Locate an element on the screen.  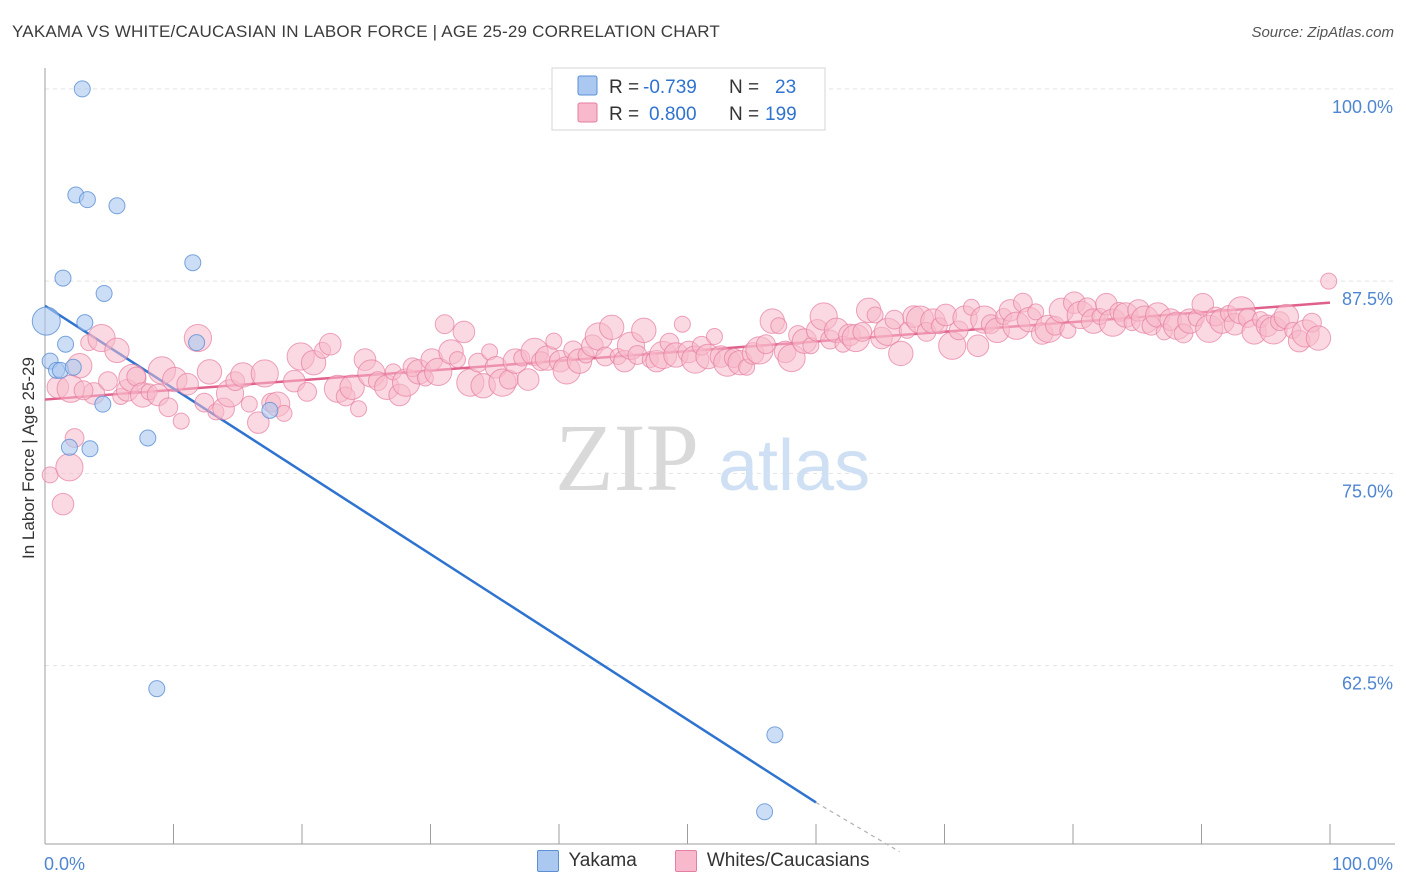
watermark-zip: ZIP is located at coordinates (627, 457).